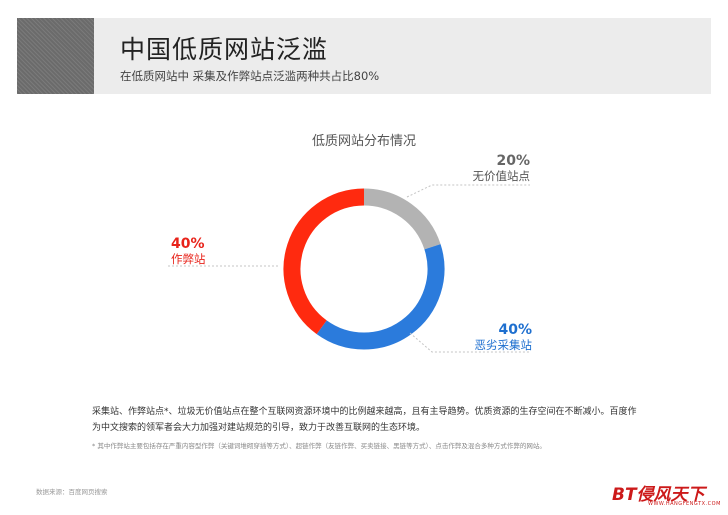  Describe the element at coordinates (503, 345) in the screenshot. I see `slice-label-scraper: 恶劣采集站` at that location.